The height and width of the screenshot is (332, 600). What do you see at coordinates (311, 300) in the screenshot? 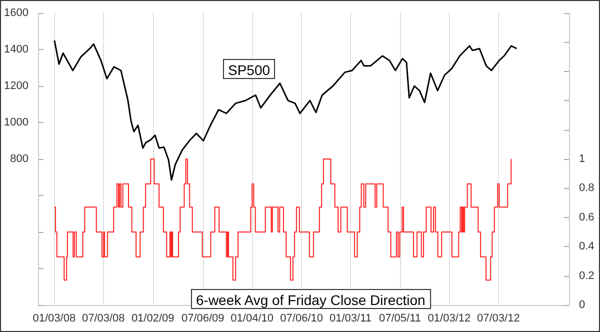
I see `series-label: 6-week Avg of Friday Close Direction` at bounding box center [311, 300].